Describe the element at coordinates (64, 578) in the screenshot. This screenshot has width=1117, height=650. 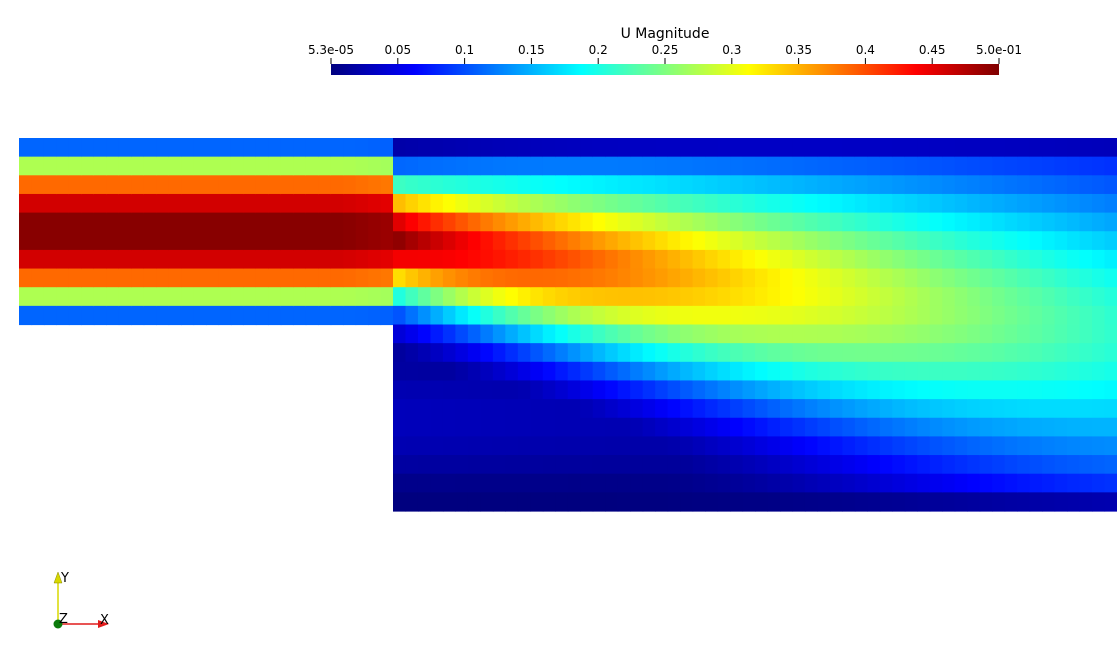
I see `y-axis-label: Y` at that location.